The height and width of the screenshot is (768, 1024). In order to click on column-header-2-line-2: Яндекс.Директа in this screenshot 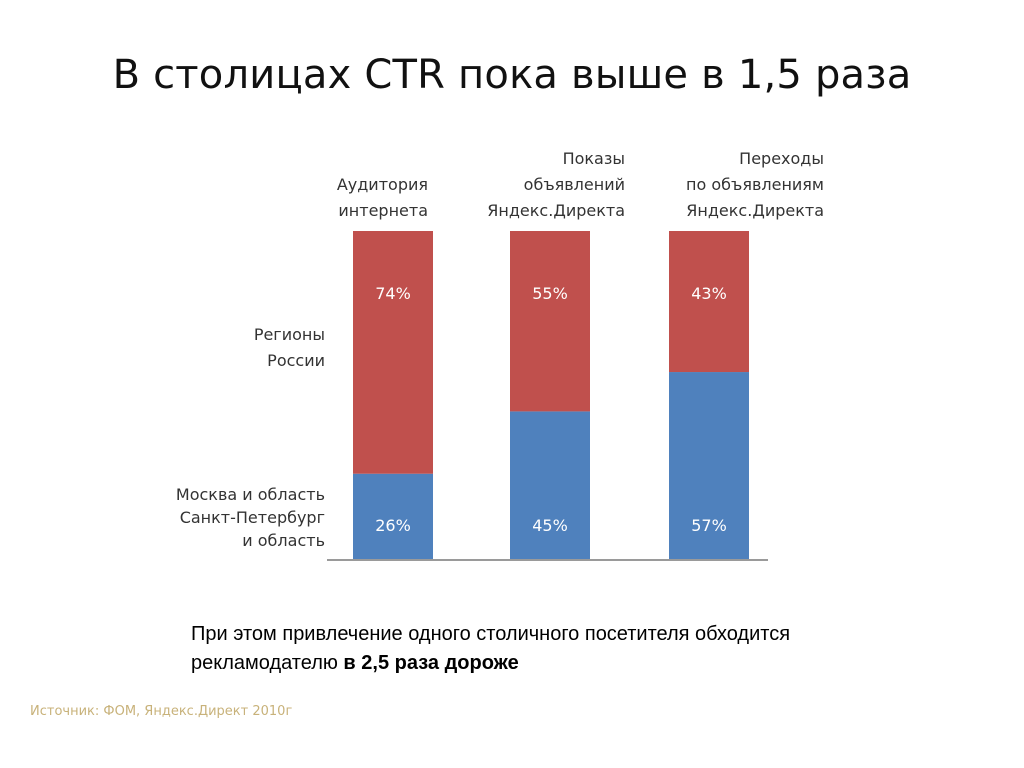, I will do `click(755, 210)`.